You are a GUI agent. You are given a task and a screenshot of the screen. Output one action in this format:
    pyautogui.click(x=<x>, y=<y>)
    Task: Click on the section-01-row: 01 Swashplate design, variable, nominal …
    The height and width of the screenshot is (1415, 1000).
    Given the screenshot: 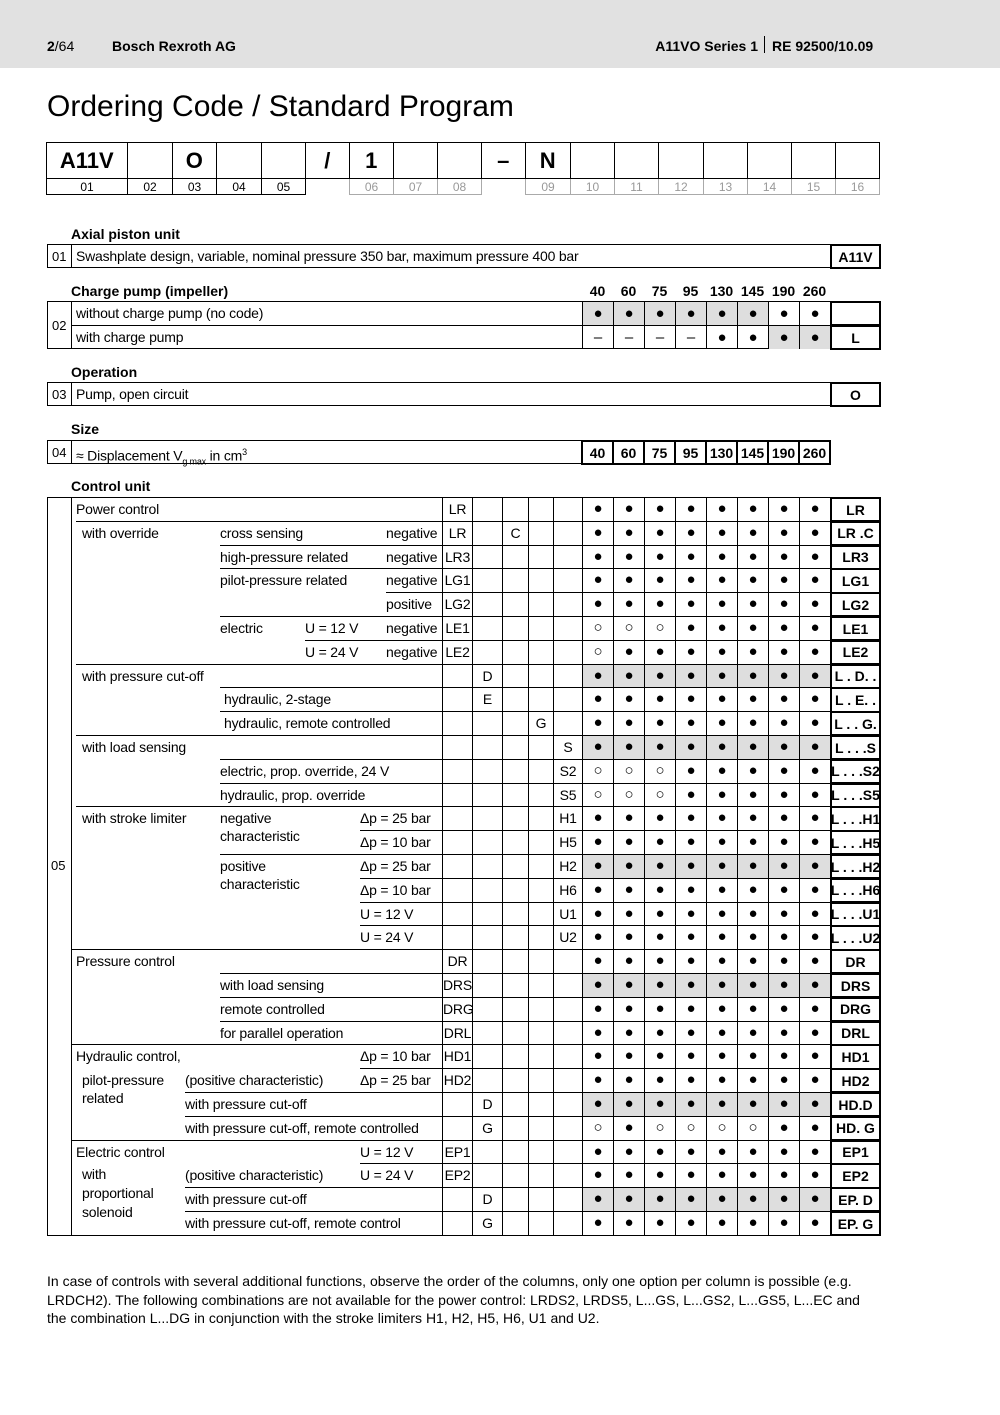 What is the action you would take?
    pyautogui.click(x=439, y=256)
    